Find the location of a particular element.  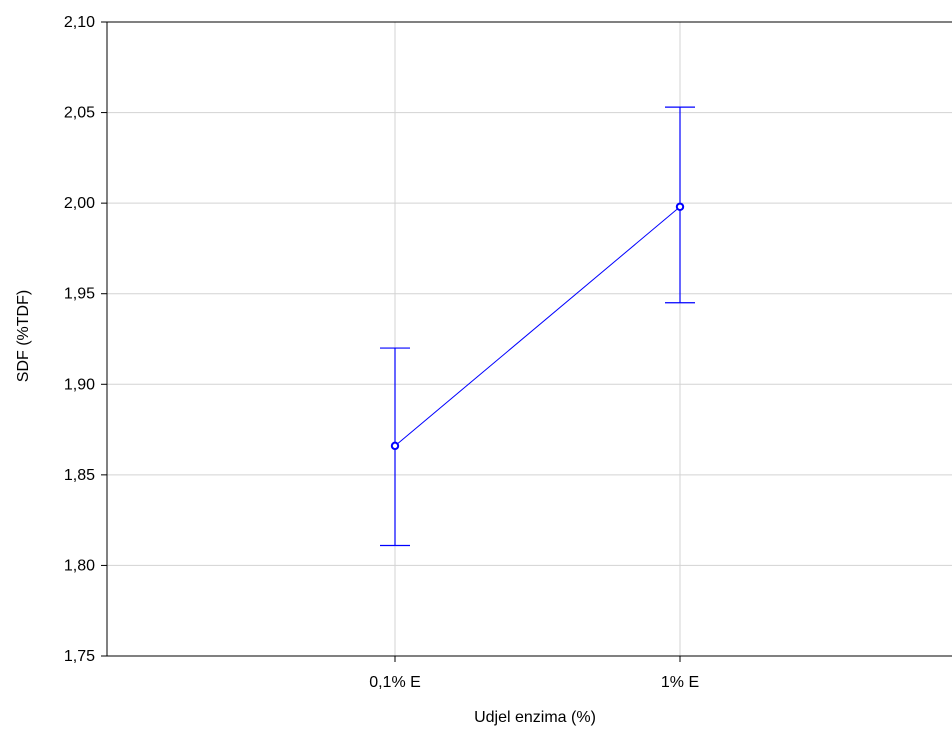

x-tick-label: 0,1% E is located at coordinates (395, 682).